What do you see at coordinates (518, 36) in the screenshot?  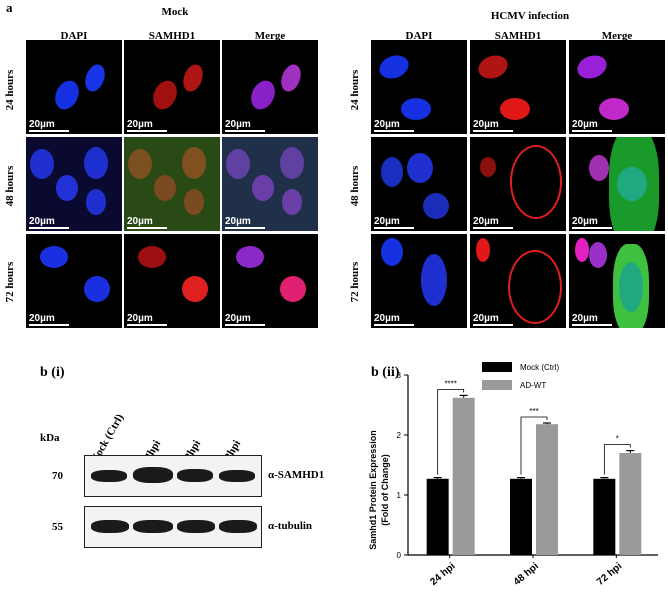 I see `hcmv-header-samhd1: SAMHD1` at bounding box center [518, 36].